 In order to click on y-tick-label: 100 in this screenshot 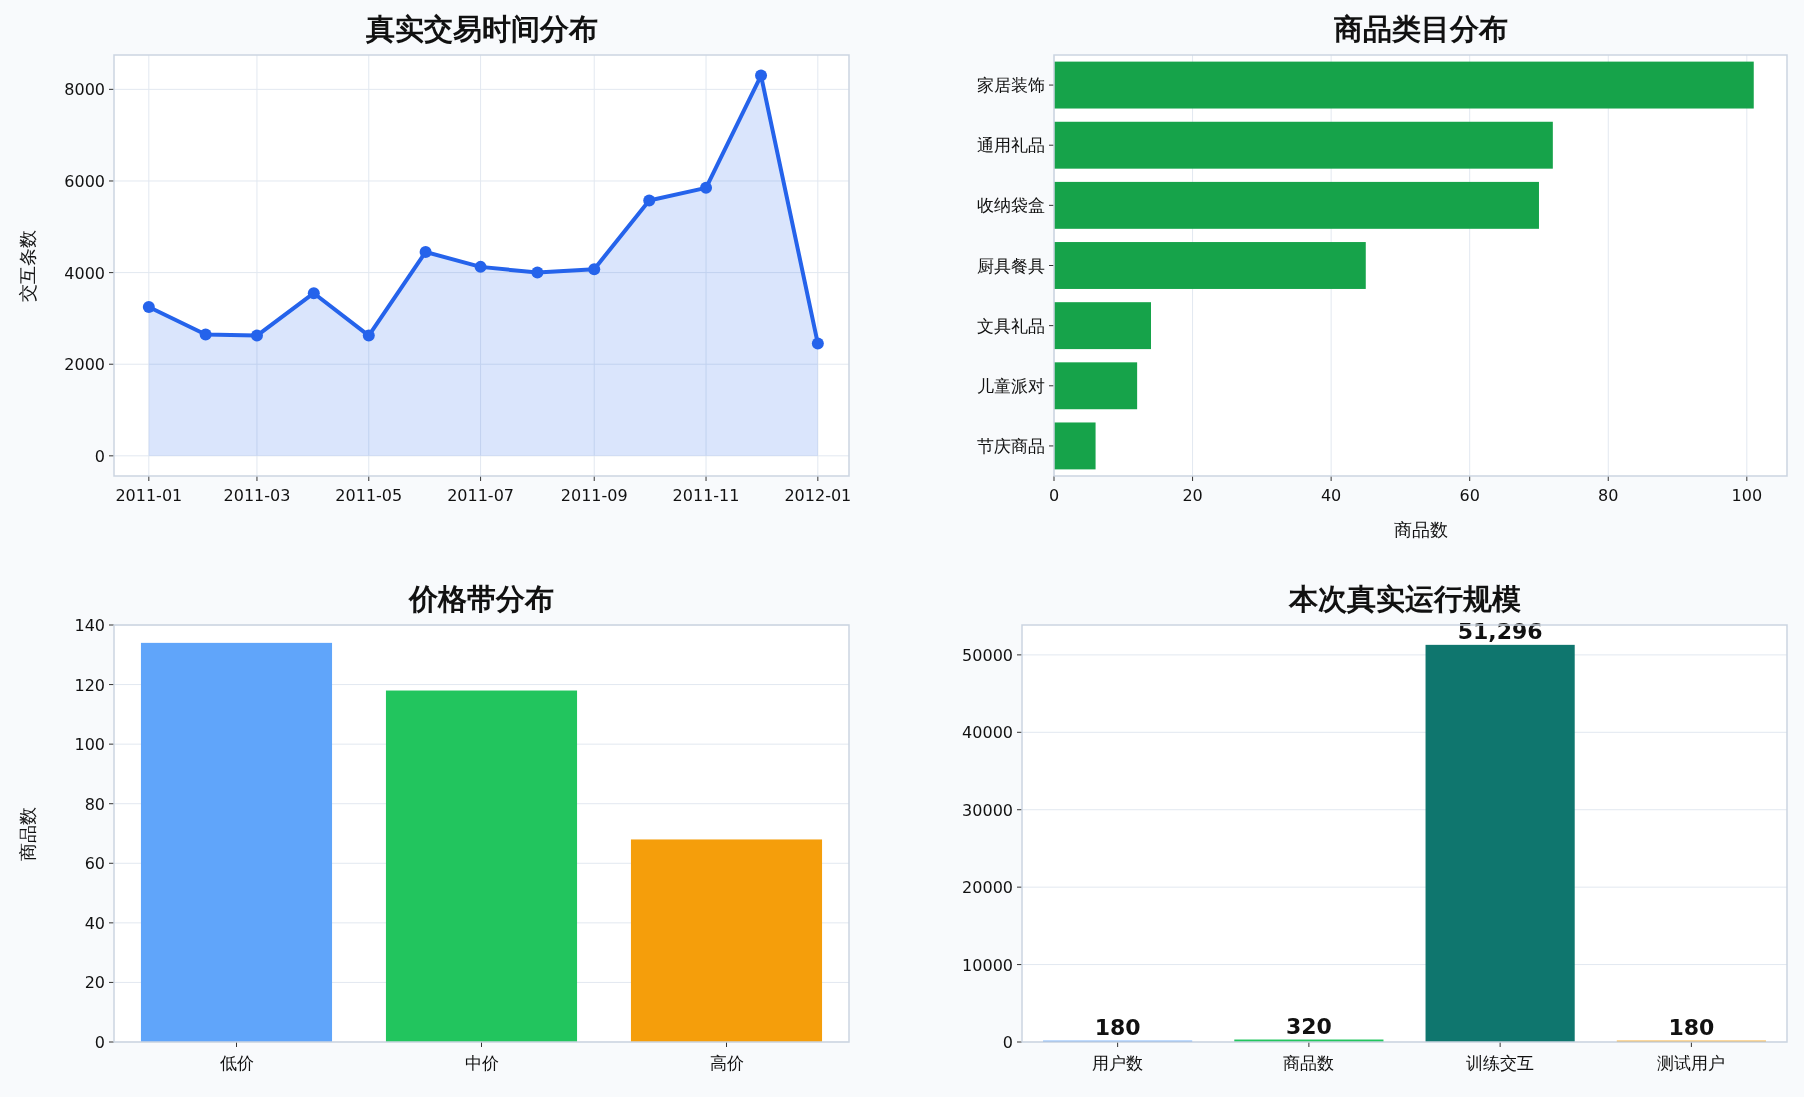, I will do `click(89, 745)`.